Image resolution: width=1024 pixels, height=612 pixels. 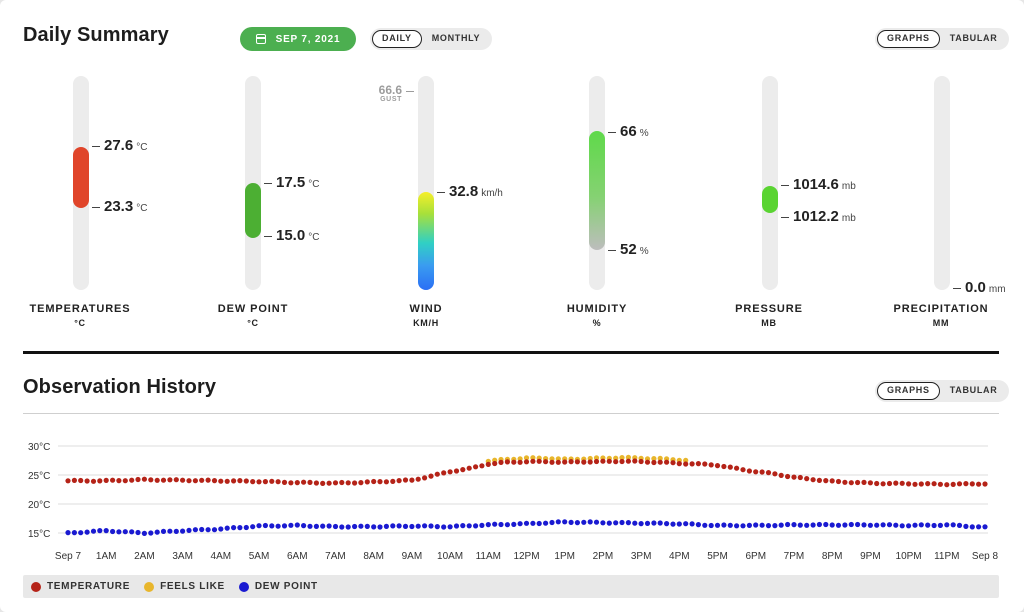 I want to click on period-option-monthly: MONTHLY, so click(x=456, y=38).